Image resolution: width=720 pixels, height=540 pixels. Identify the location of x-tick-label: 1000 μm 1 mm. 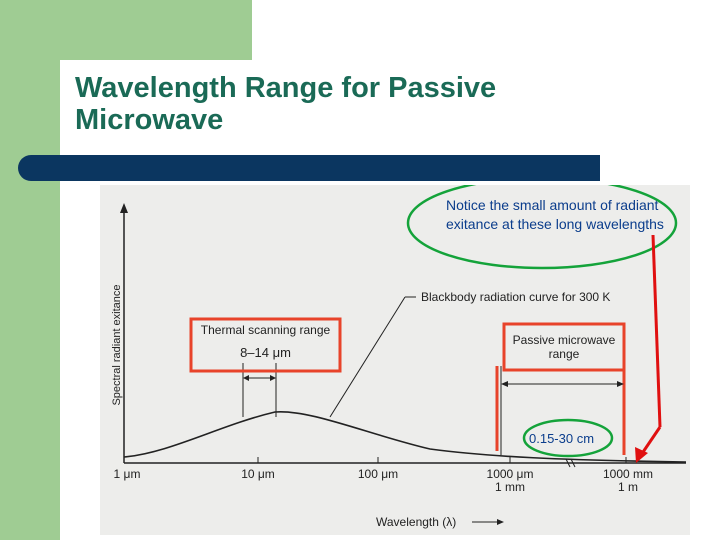
(510, 481).